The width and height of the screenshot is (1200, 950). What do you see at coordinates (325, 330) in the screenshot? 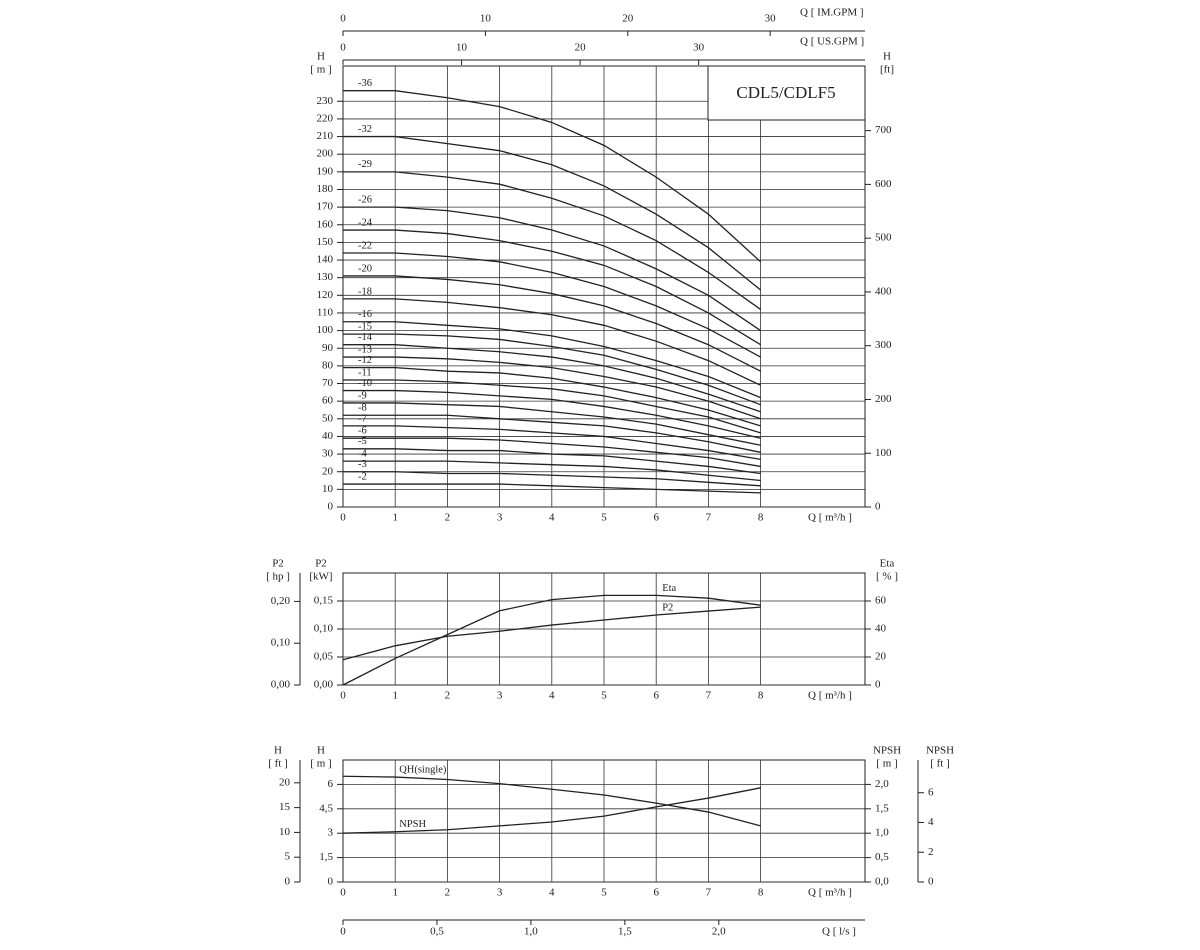
I see `y-tick-label: 100` at bounding box center [325, 330].